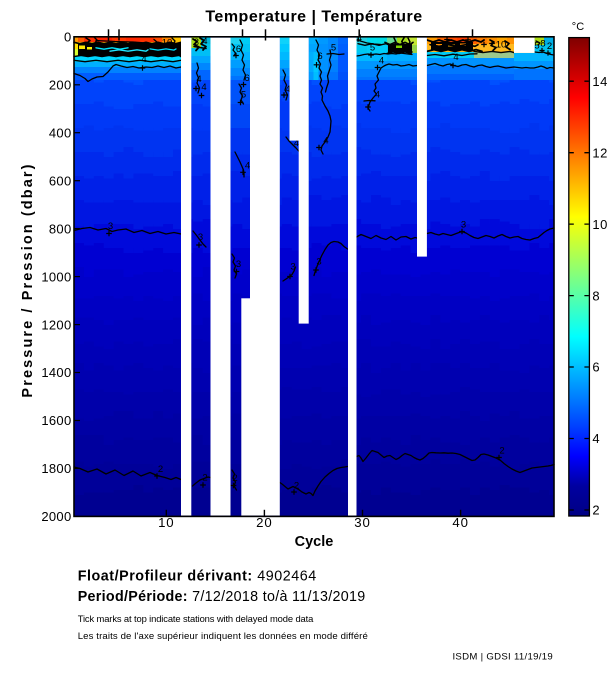 The width and height of the screenshot is (611, 680). Describe the element at coordinates (460, 522) in the screenshot. I see `svg-text: 40` at that location.